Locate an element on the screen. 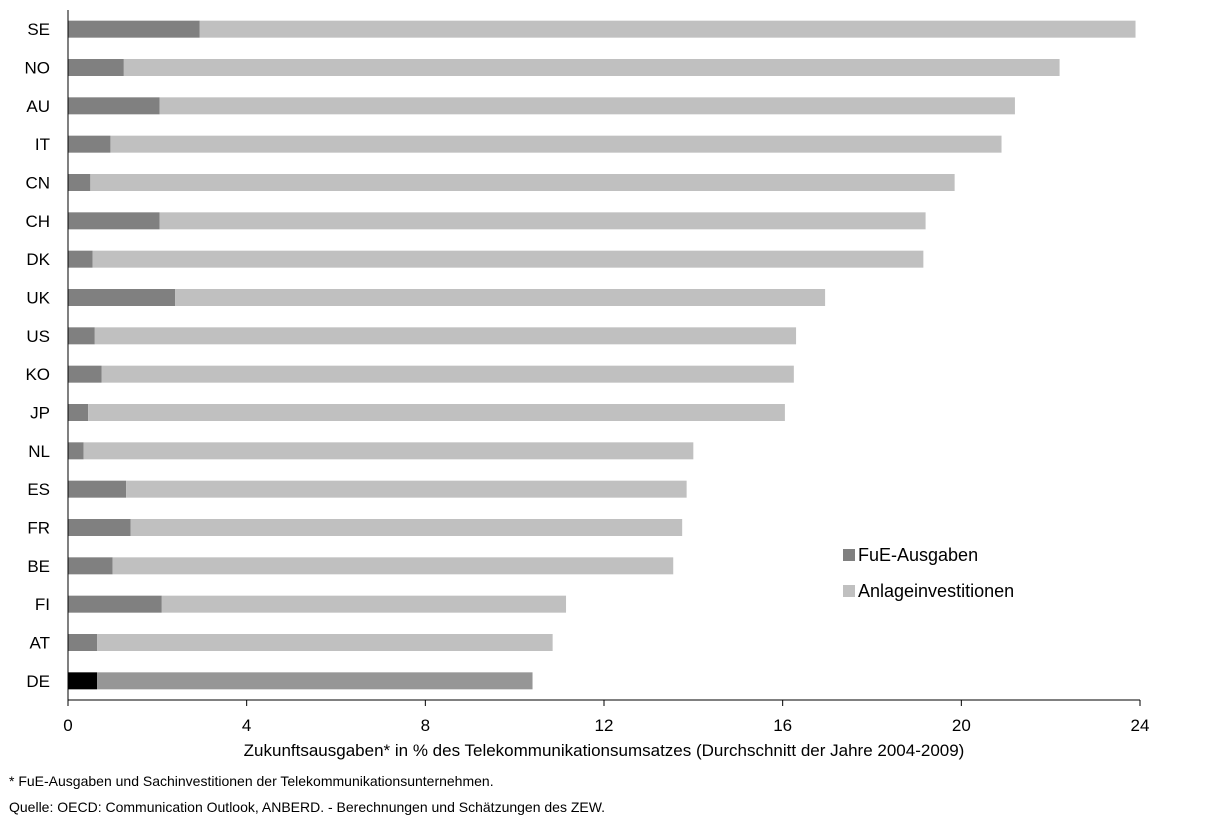 Image resolution: width=1228 pixels, height=823 pixels. x-tick-label-12: 12 is located at coordinates (604, 725).